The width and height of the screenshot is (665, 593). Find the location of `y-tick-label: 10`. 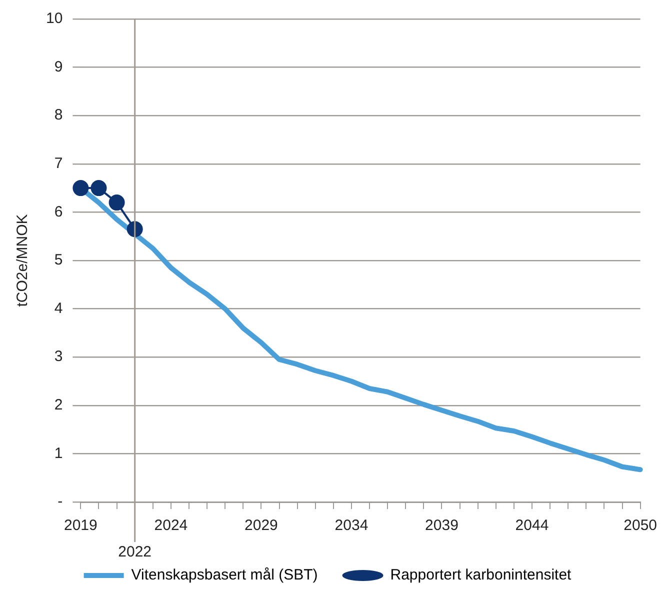

y-tick-label: 10 is located at coordinates (54, 19).